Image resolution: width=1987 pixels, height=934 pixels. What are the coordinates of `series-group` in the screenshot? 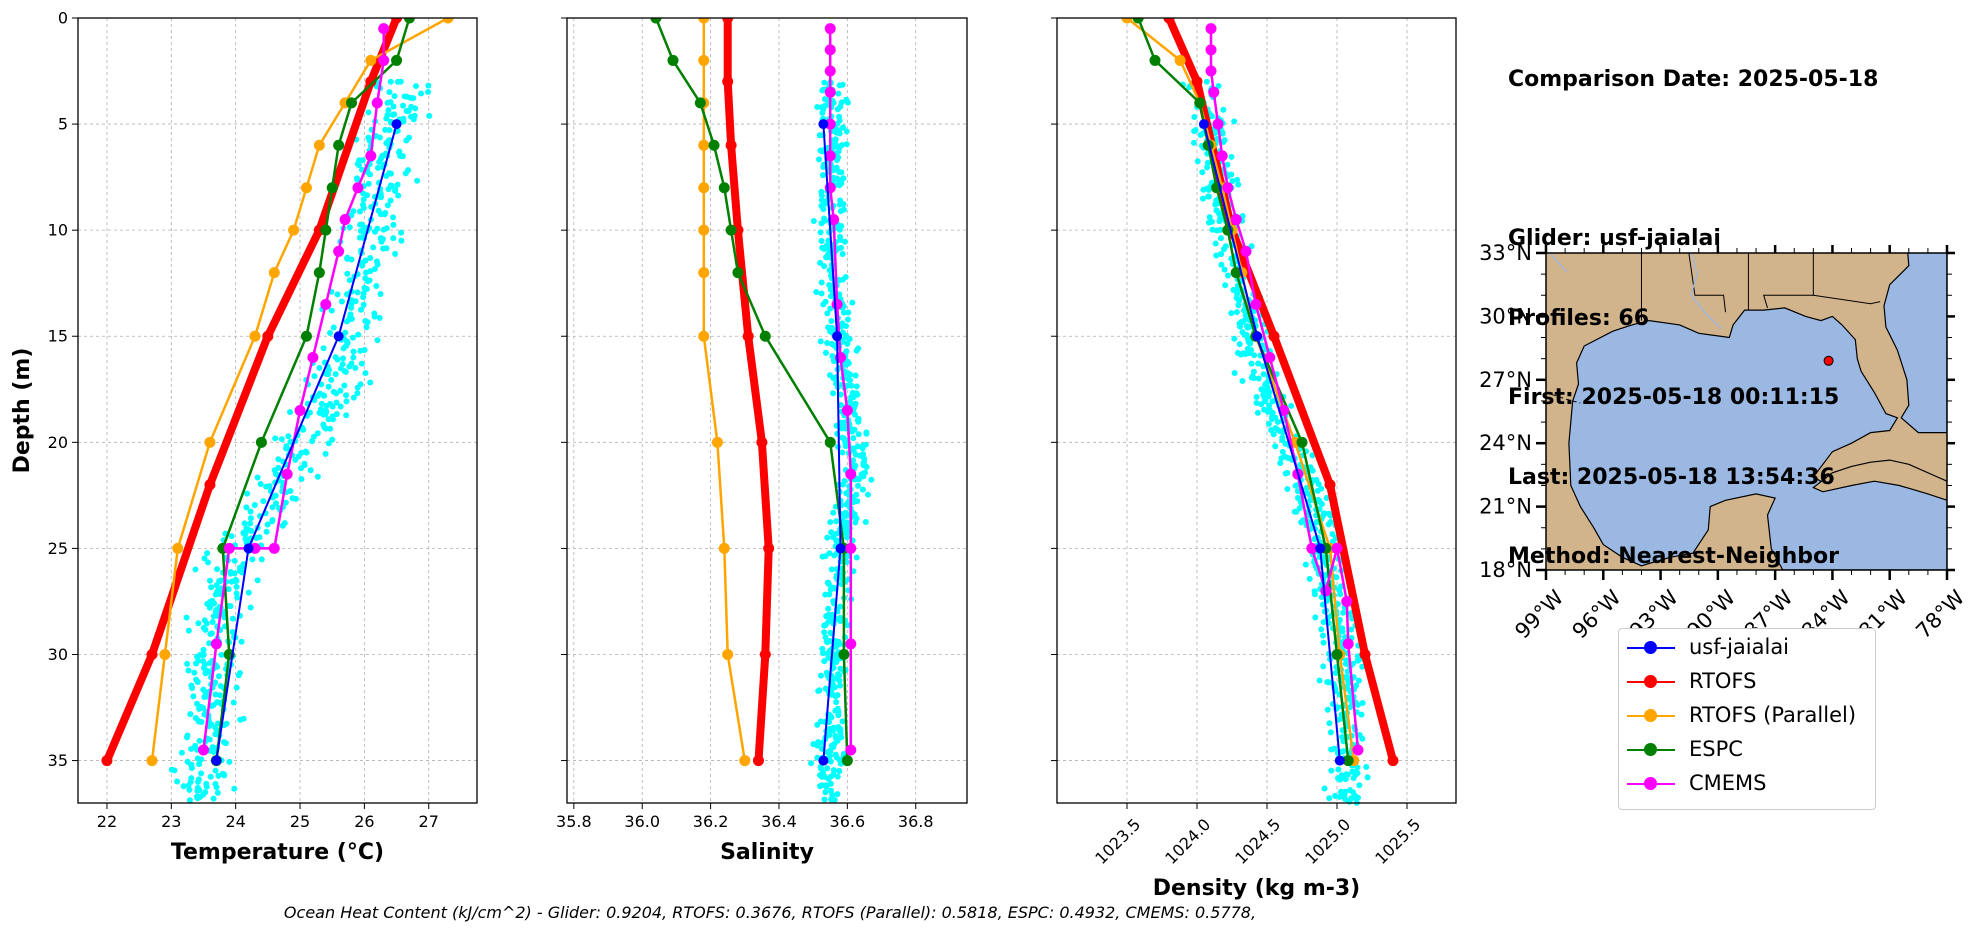 It's located at (753, 392).